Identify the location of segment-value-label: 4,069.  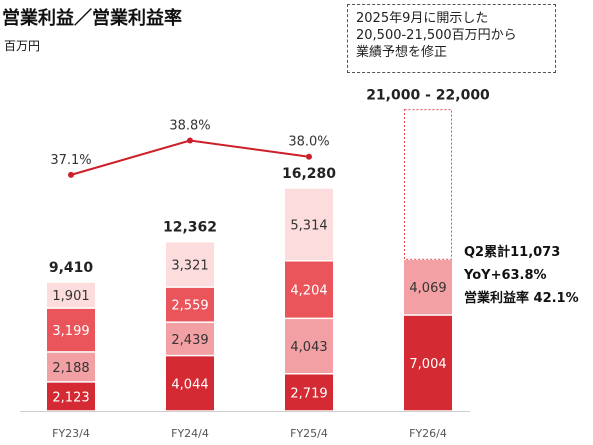
(427, 288).